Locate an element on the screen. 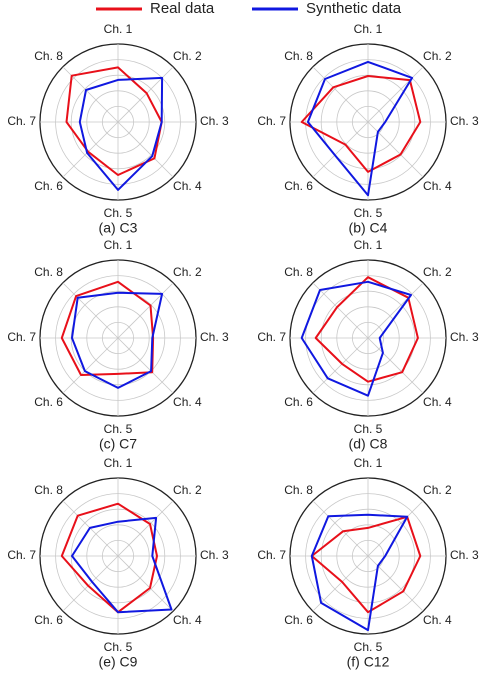 The height and width of the screenshot is (682, 486). legend-label: Real data is located at coordinates (182, 8).